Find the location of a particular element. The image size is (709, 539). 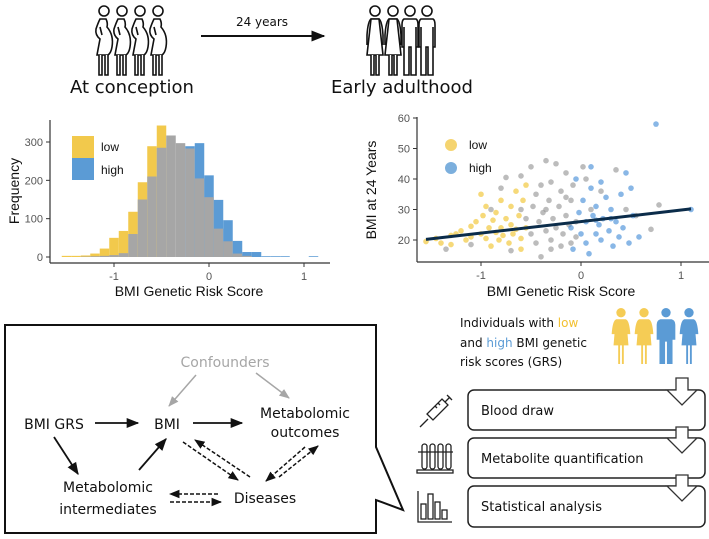

arrow-bmi-diseases is located at coordinates (210, 461).